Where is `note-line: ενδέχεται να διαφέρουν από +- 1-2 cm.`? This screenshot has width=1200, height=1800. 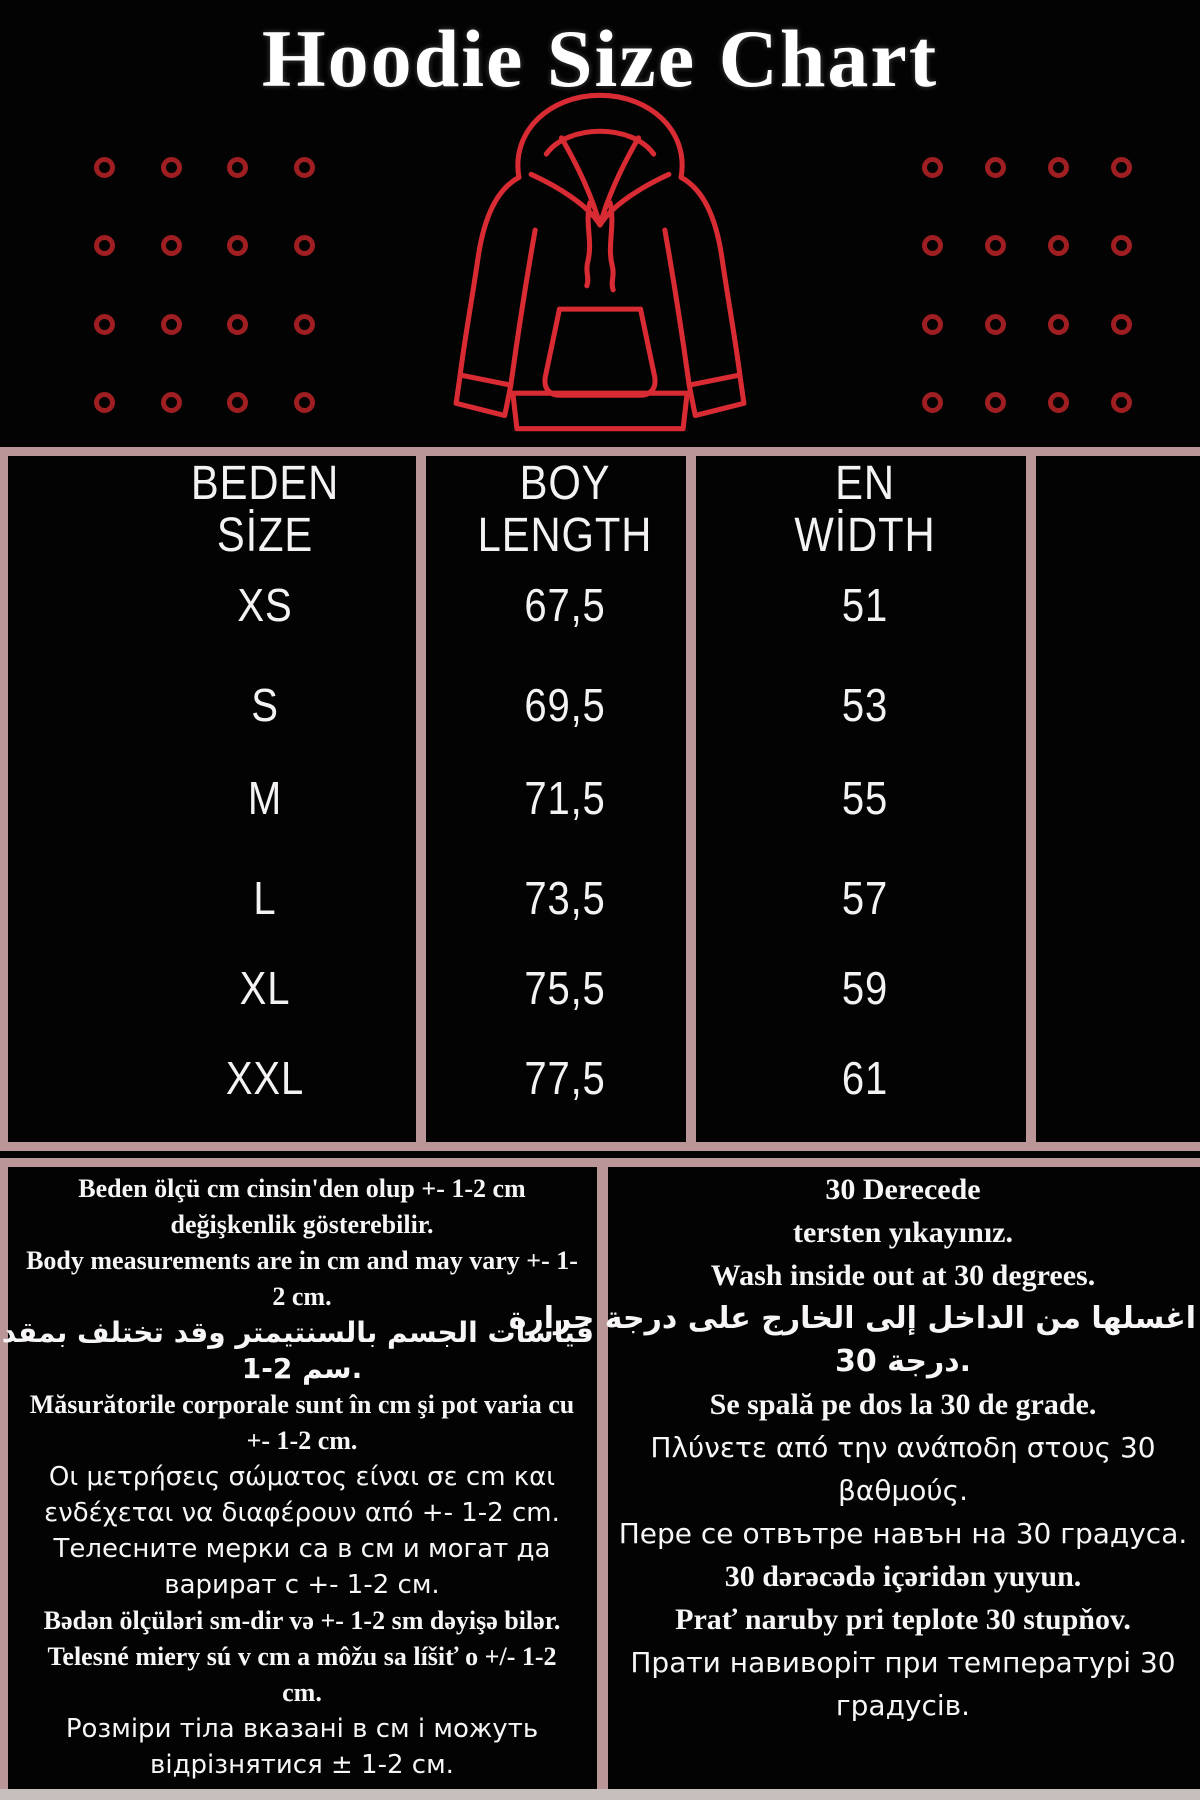 note-line: ενδέχεται να διαφέρουν από +- 1-2 cm. is located at coordinates (302, 1513).